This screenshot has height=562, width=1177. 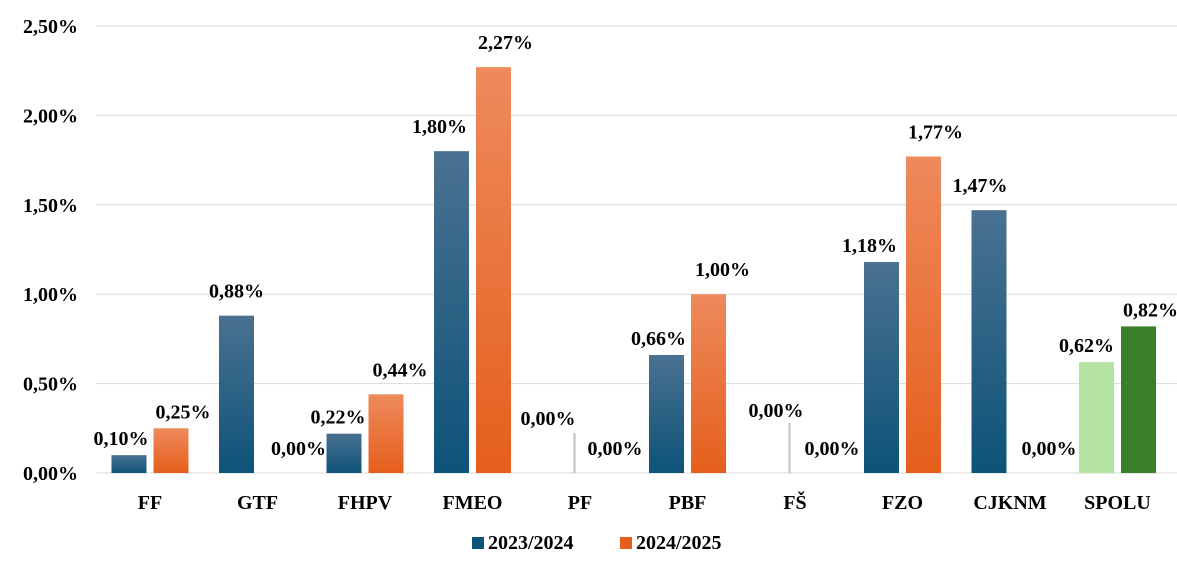 What do you see at coordinates (439, 127) in the screenshot?
I see `data-label: 1,80%` at bounding box center [439, 127].